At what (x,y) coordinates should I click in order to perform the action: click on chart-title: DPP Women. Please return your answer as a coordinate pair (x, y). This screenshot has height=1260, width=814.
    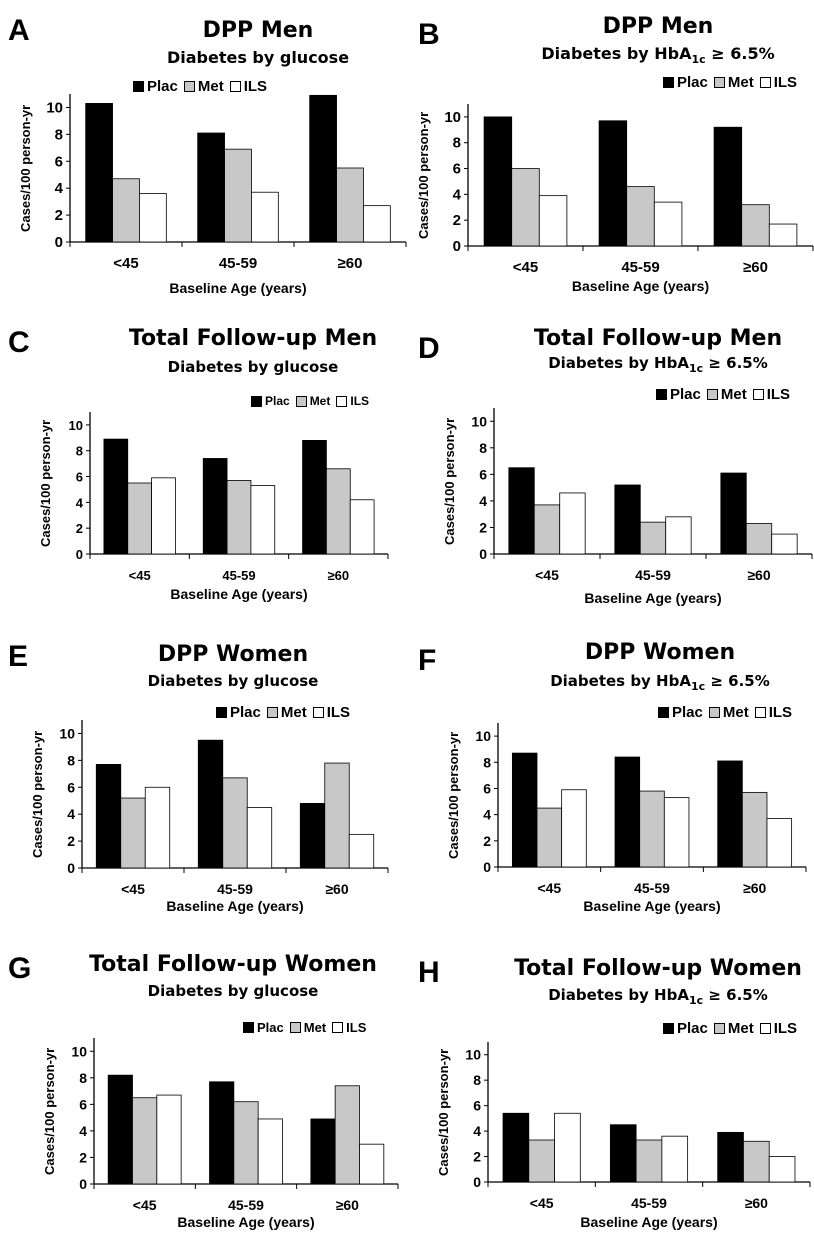
    Looking at the image, I should click on (660, 652).